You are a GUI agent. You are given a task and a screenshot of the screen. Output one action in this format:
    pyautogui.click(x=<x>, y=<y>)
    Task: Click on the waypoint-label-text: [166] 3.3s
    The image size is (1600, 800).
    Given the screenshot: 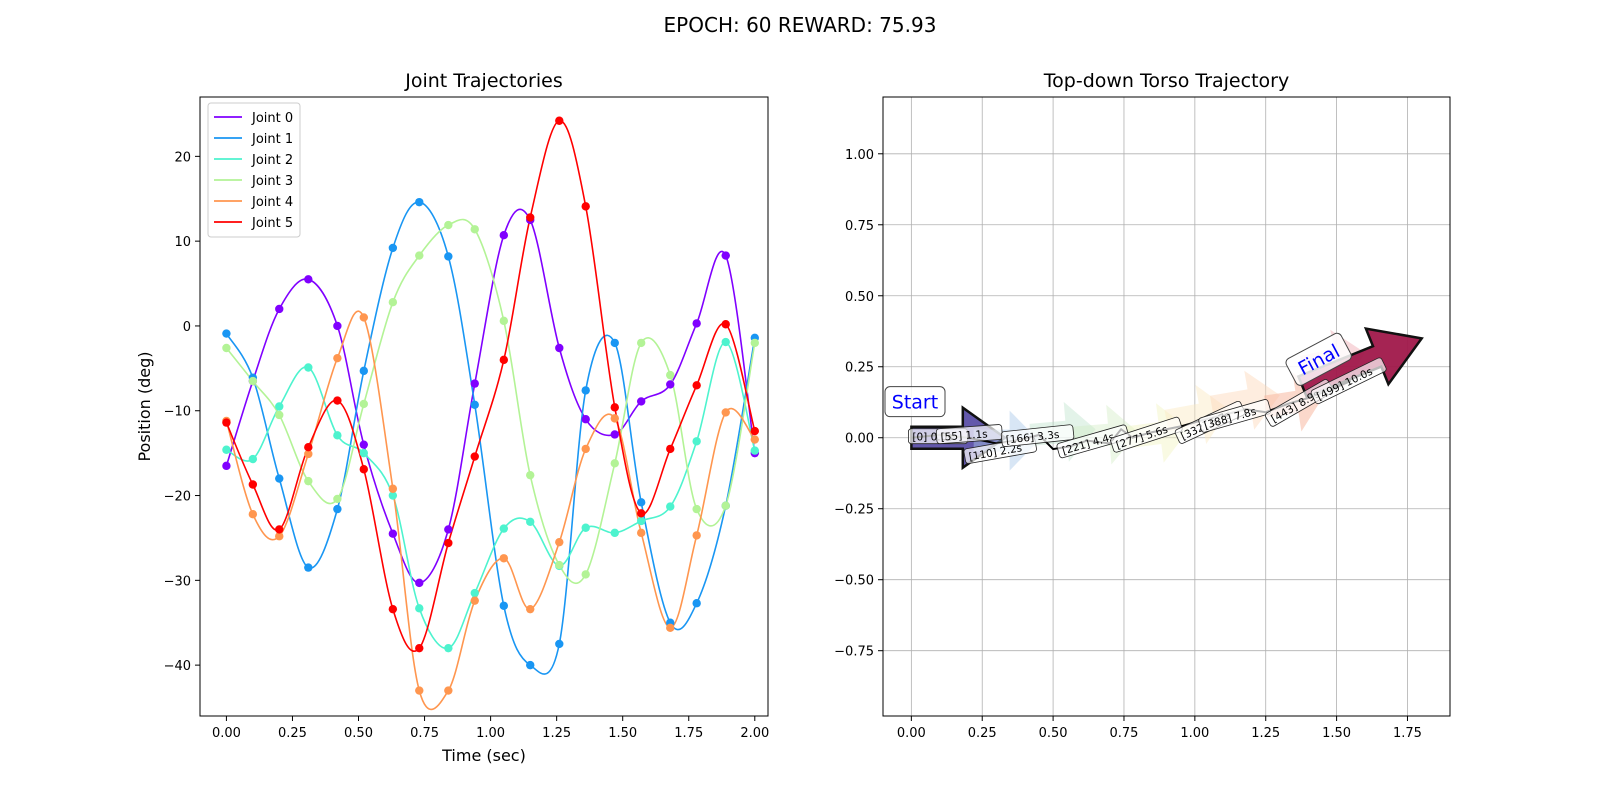 What is the action you would take?
    pyautogui.click(x=1032, y=438)
    